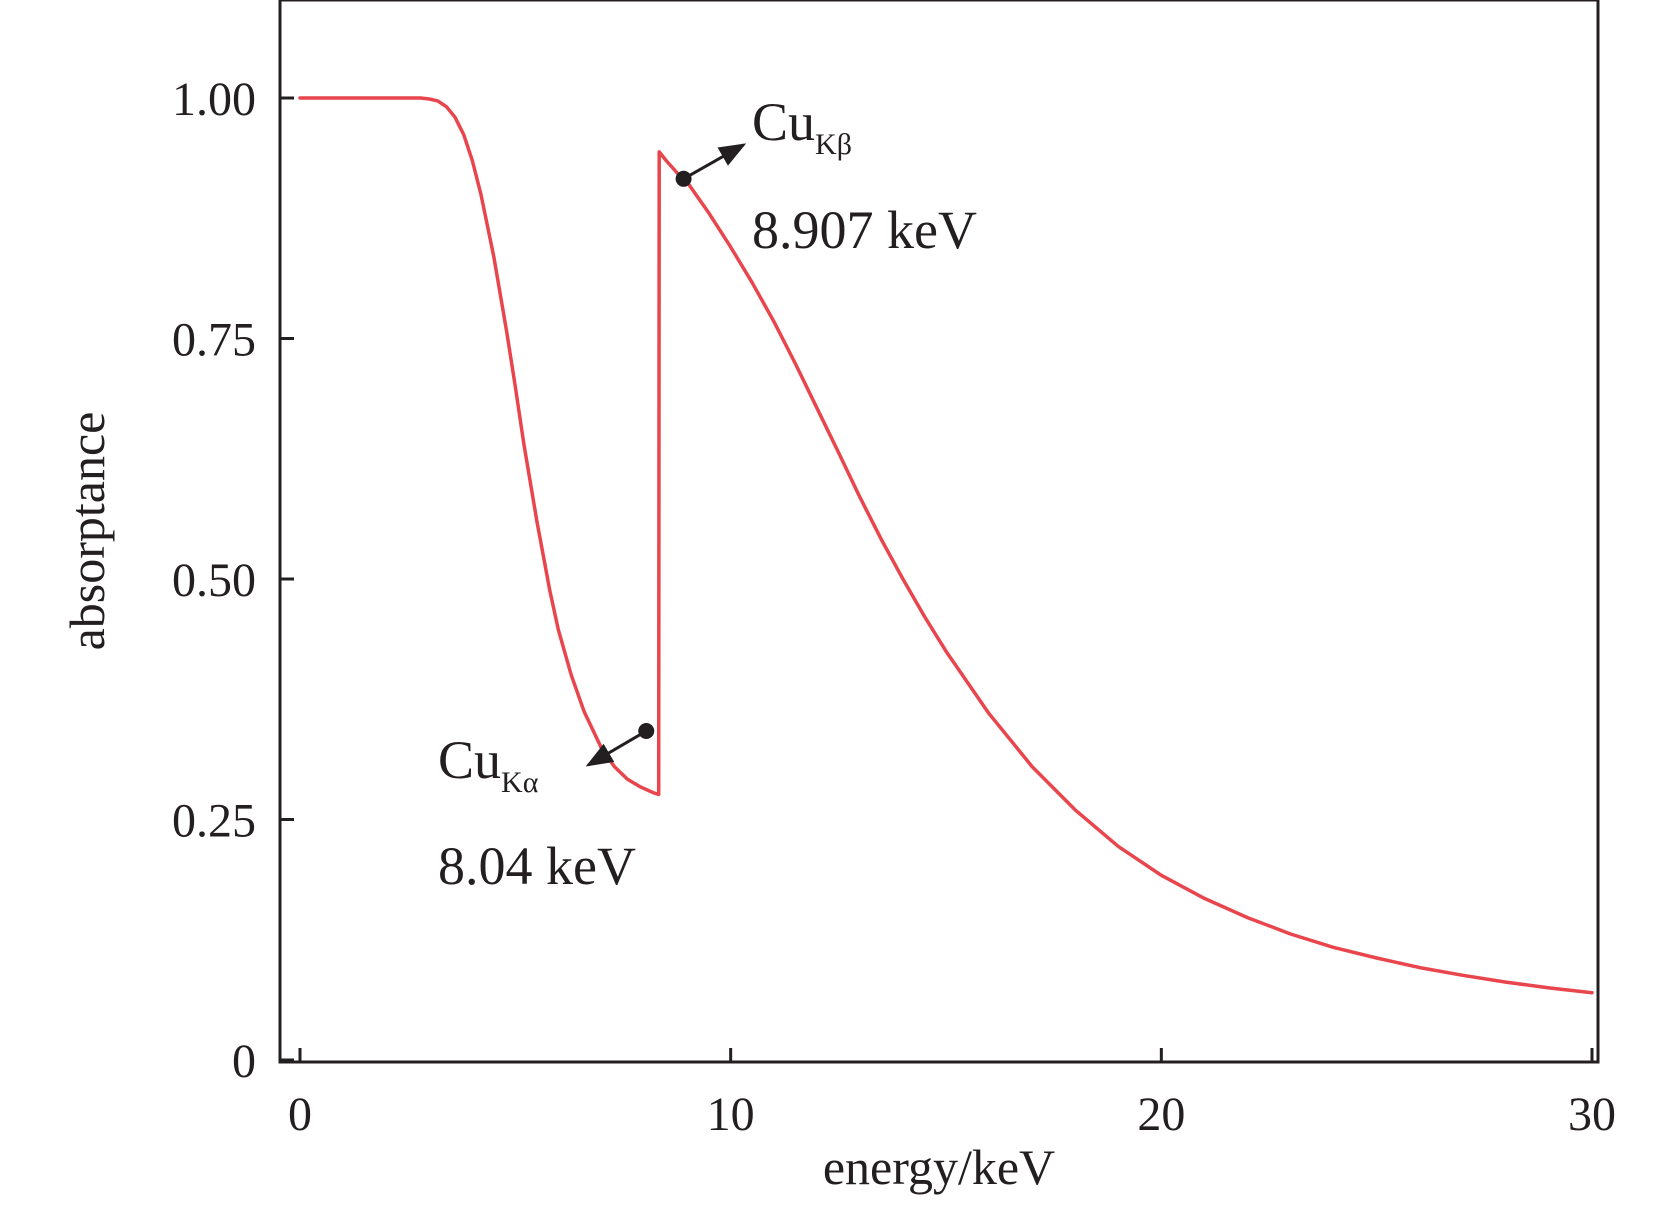 Image resolution: width=1654 pixels, height=1208 pixels. I want to click on annotation-label-0: CuKα, so click(488, 764).